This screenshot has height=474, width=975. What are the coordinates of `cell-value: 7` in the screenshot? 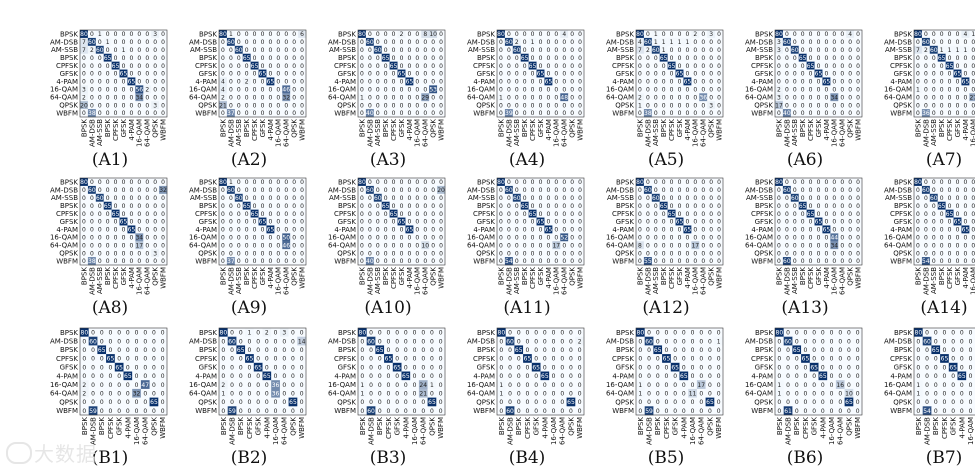 It's located at (84, 42).